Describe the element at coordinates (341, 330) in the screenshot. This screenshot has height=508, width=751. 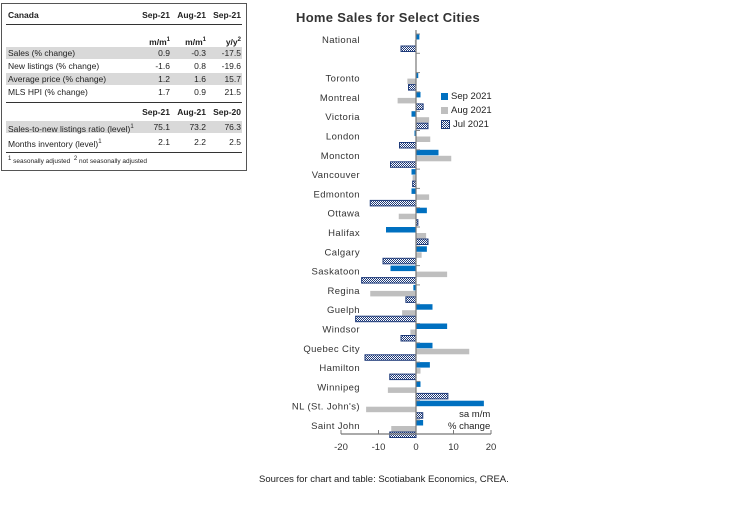
I see `category-label: Windsor` at that location.